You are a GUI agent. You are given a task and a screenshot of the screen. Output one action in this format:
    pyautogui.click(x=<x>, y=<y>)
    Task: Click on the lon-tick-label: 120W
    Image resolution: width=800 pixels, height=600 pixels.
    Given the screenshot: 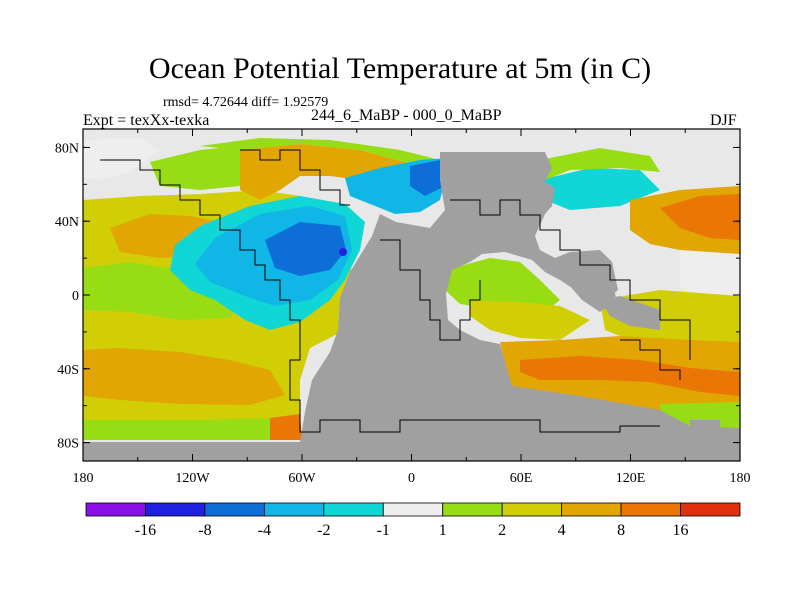 What is the action you would take?
    pyautogui.click(x=192, y=478)
    